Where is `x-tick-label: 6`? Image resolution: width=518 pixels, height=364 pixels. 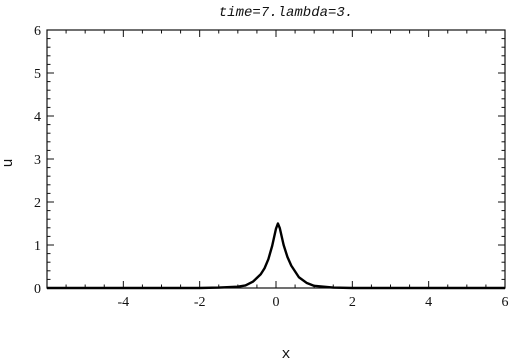 x-tick-label: 6 is located at coordinates (505, 302).